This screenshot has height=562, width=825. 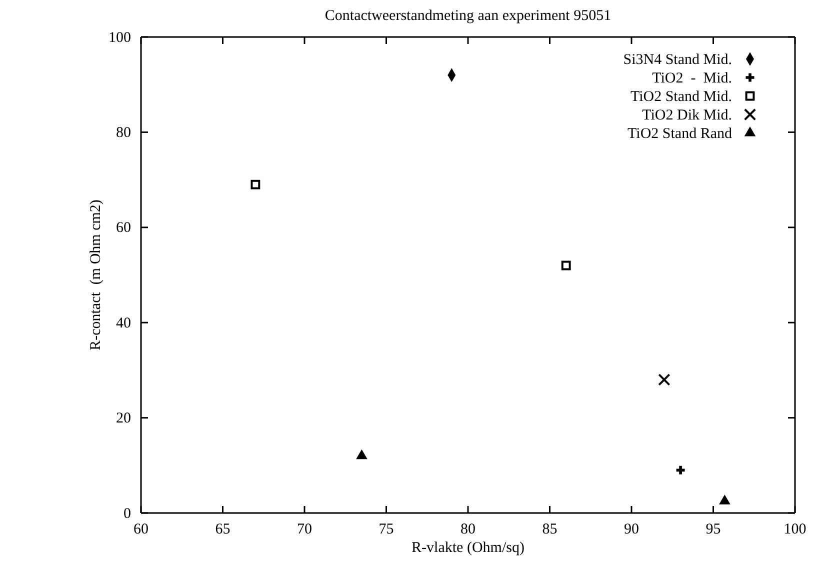 I want to click on x-tick-label: 75, so click(x=386, y=530).